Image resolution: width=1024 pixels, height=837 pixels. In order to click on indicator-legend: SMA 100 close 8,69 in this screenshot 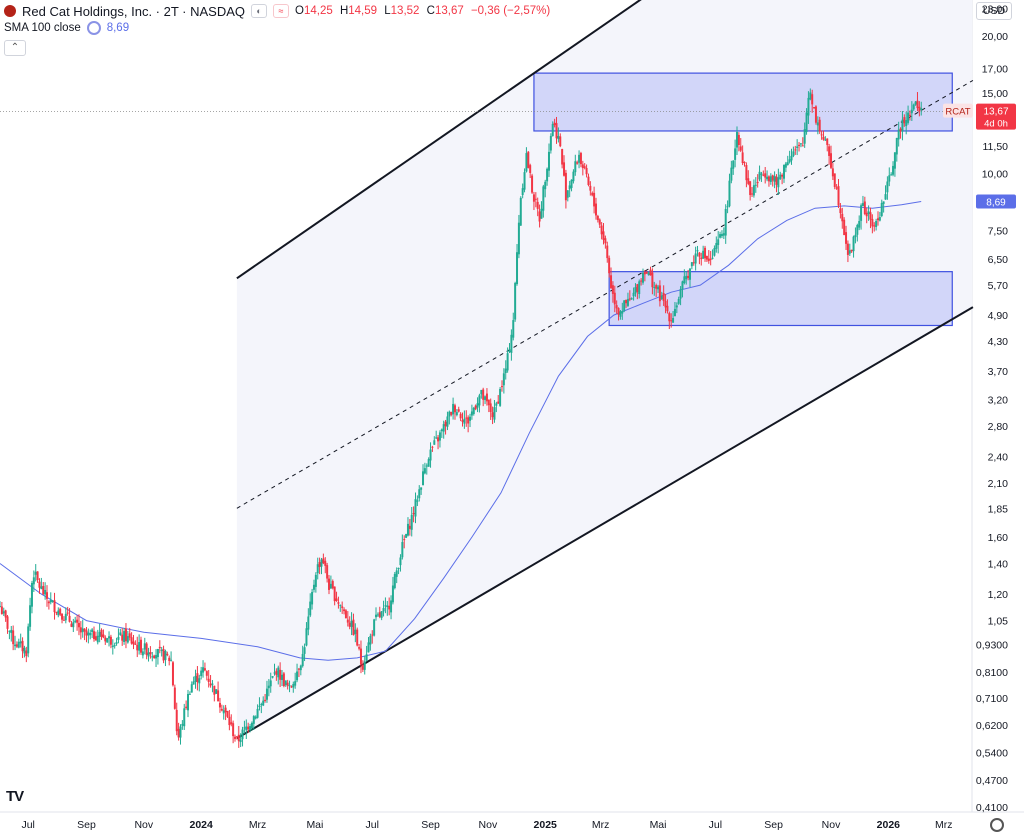, I will do `click(66, 28)`.